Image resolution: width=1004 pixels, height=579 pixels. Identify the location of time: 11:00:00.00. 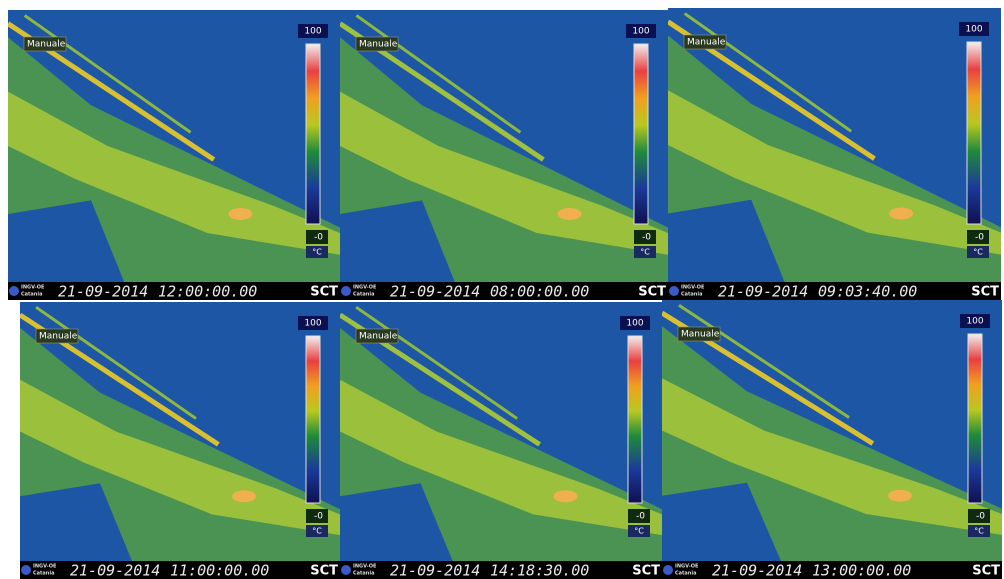
(219, 570).